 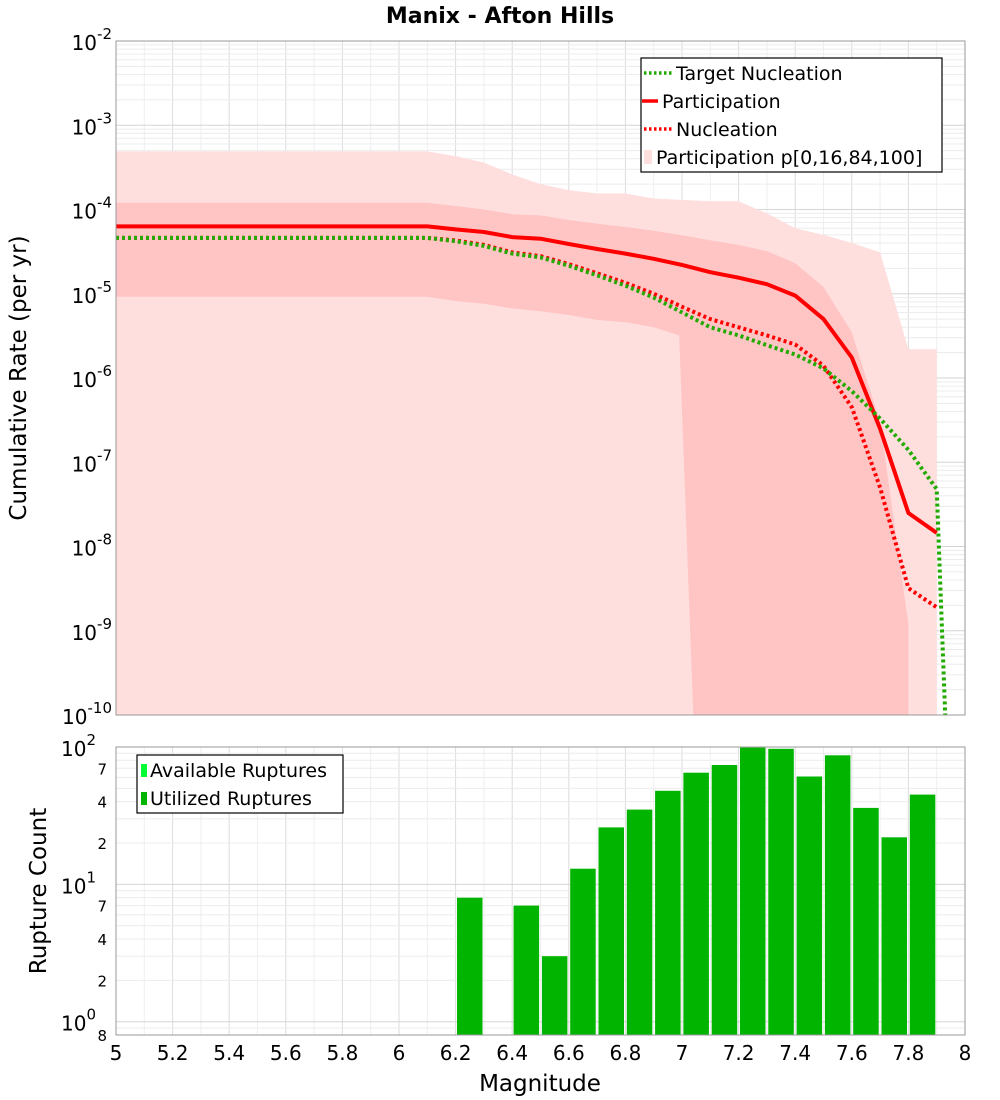 What do you see at coordinates (144, 770) in the screenshot?
I see `legend-swatch-available` at bounding box center [144, 770].